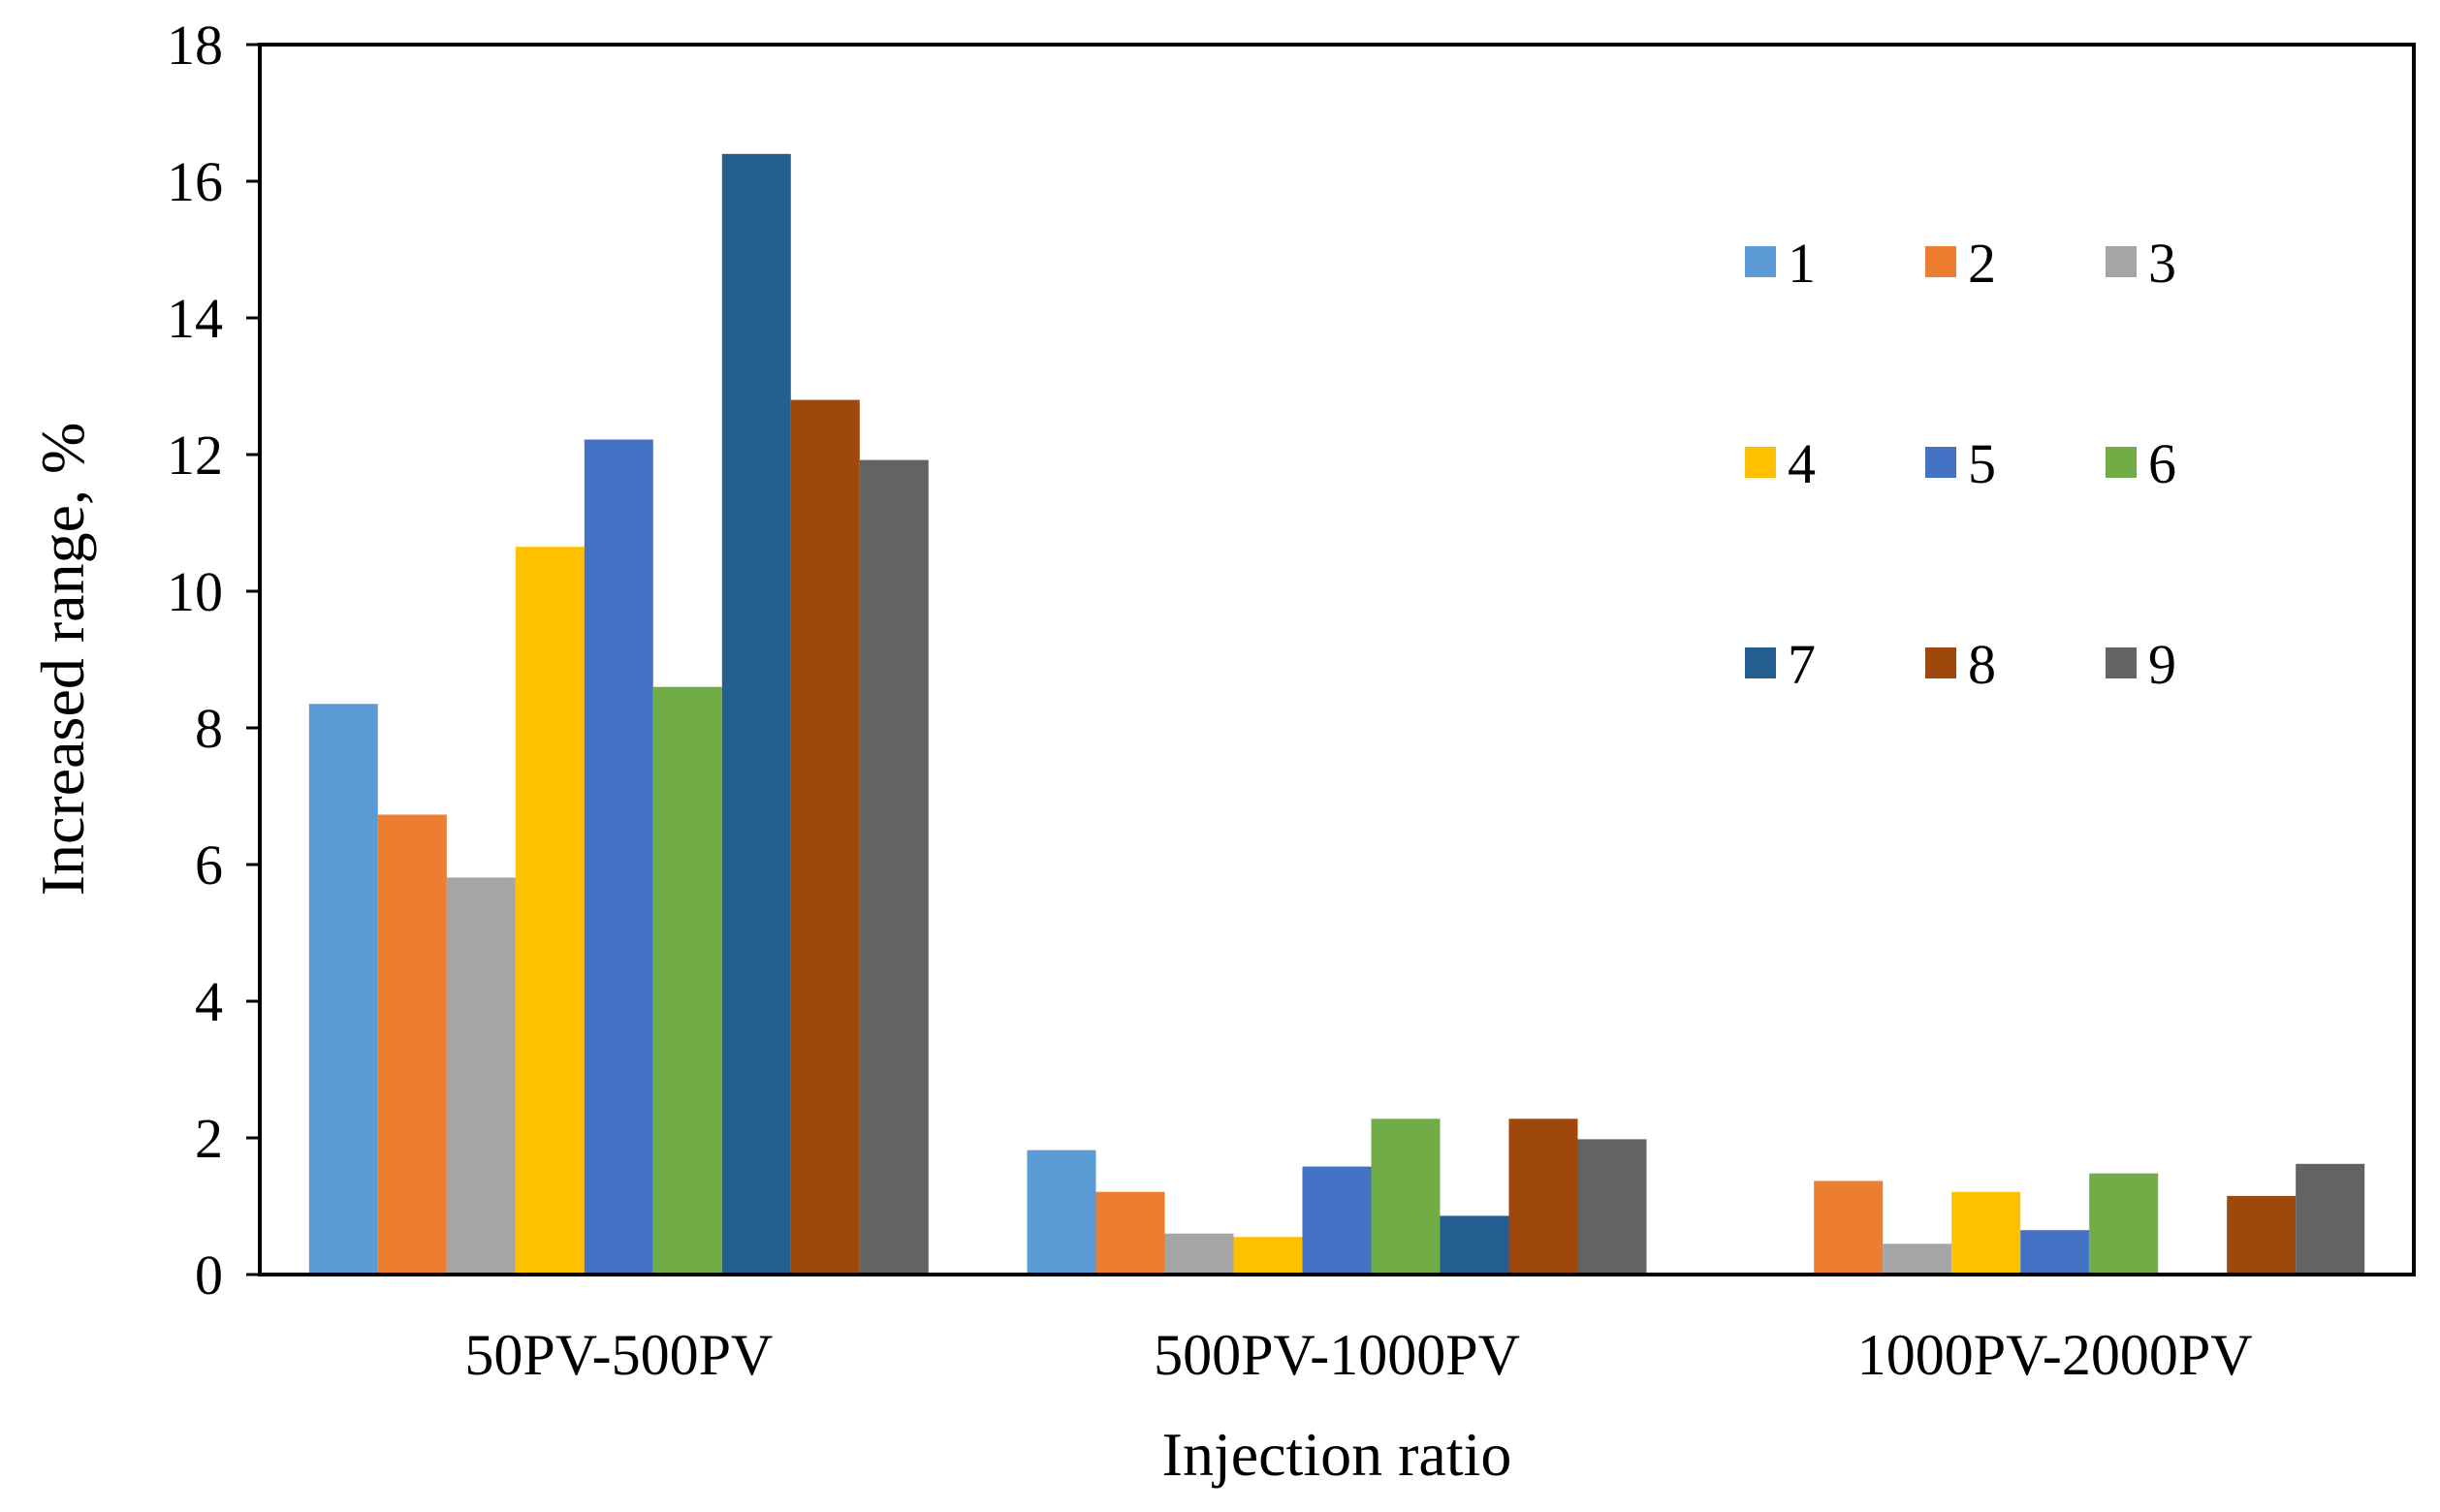 This screenshot has width=2440, height=1512. Describe the element at coordinates (1982, 464) in the screenshot. I see `legend-label-5: 5` at that location.